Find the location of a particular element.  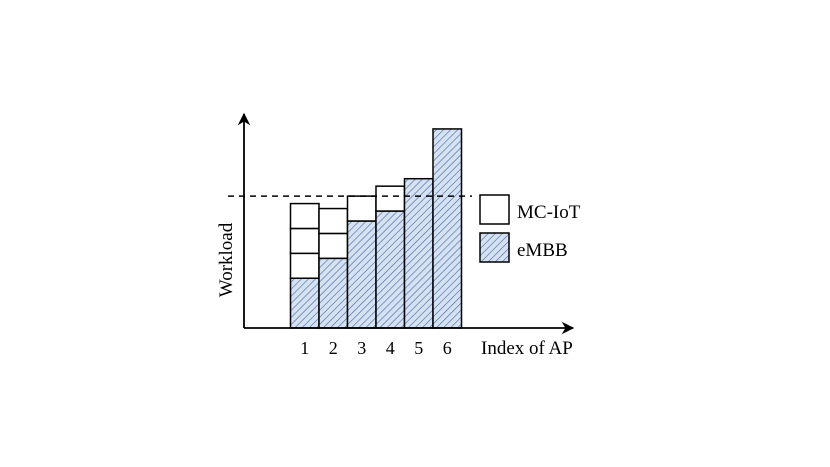

x-tick-label-1: 1 is located at coordinates (304, 348).